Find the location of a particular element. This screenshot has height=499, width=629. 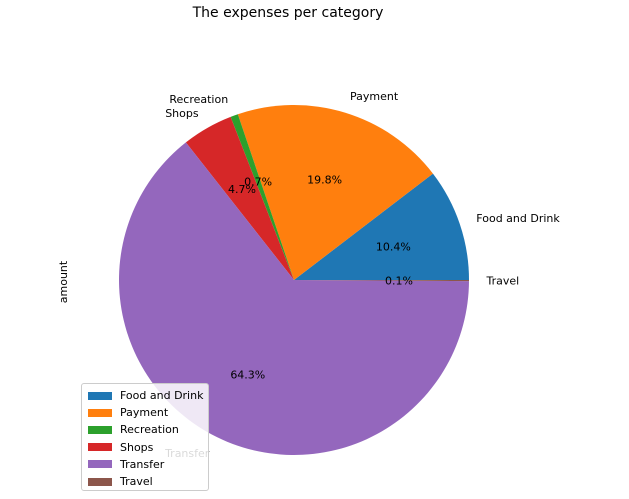

legend-item-recreation: Recreation is located at coordinates (148, 429).